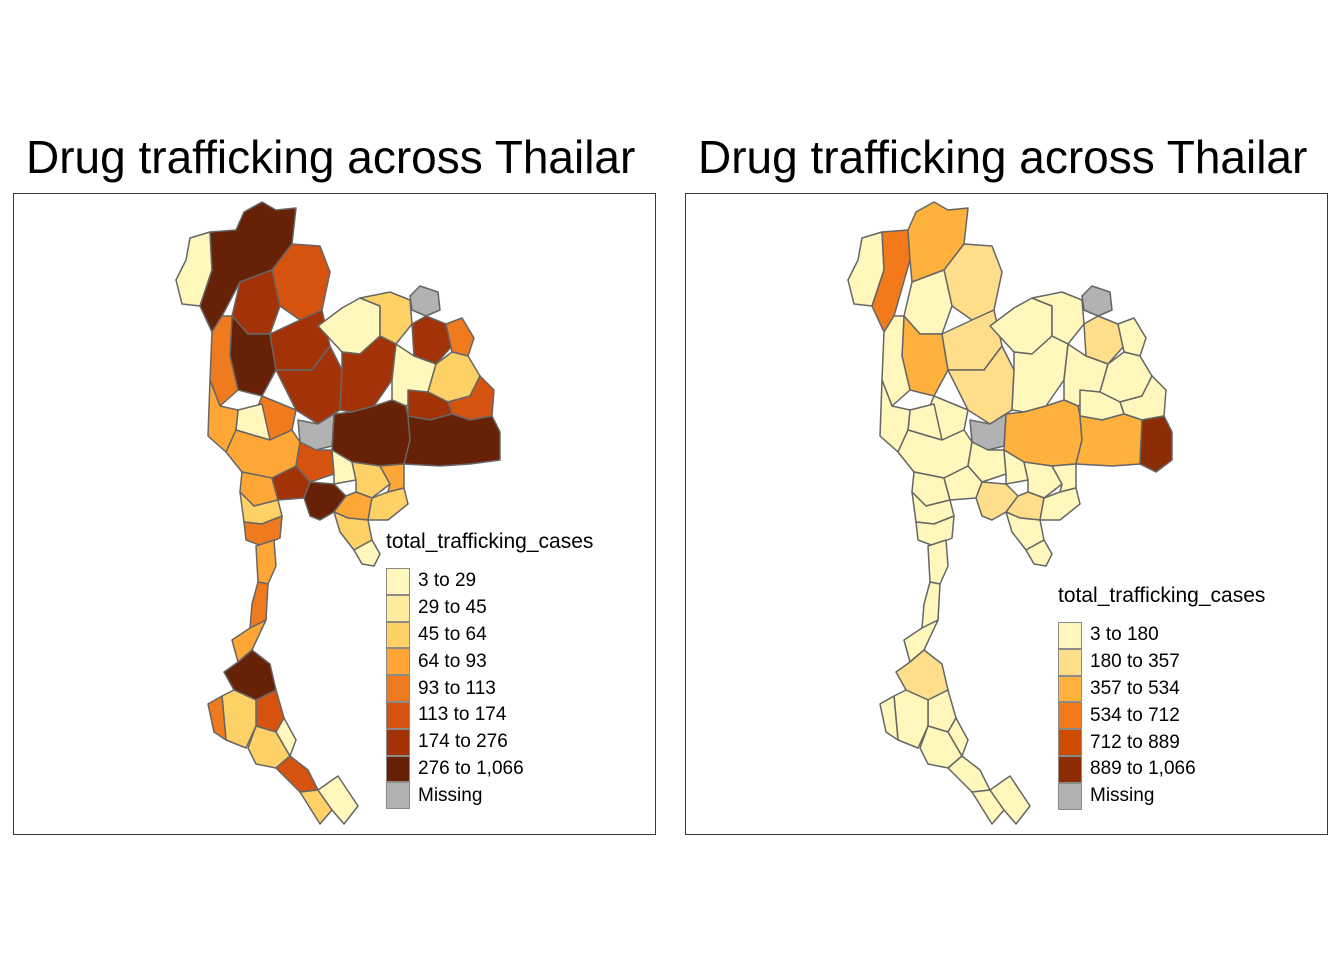 This screenshot has height=960, width=1344. I want to click on legend-item: 93 to 113, so click(489, 688).